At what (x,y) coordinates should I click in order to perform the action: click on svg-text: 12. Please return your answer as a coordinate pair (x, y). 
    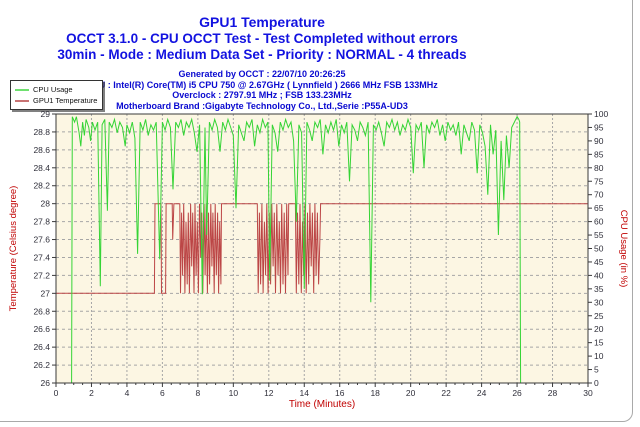
    Looking at the image, I should click on (269, 393).